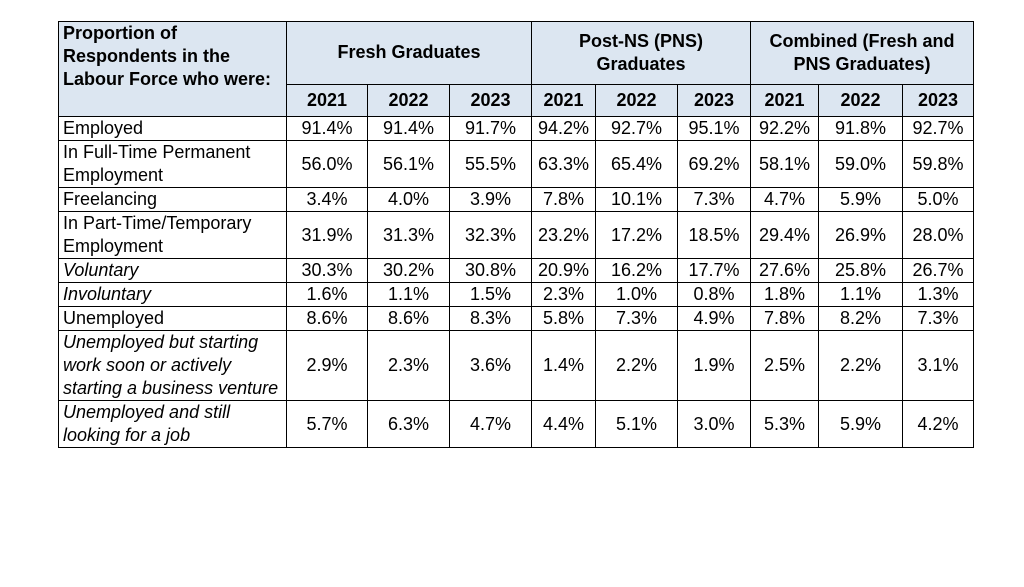 Image resolution: width=1024 pixels, height=587 pixels. What do you see at coordinates (785, 235) in the screenshot?
I see `table-cell: 29.4%` at bounding box center [785, 235].